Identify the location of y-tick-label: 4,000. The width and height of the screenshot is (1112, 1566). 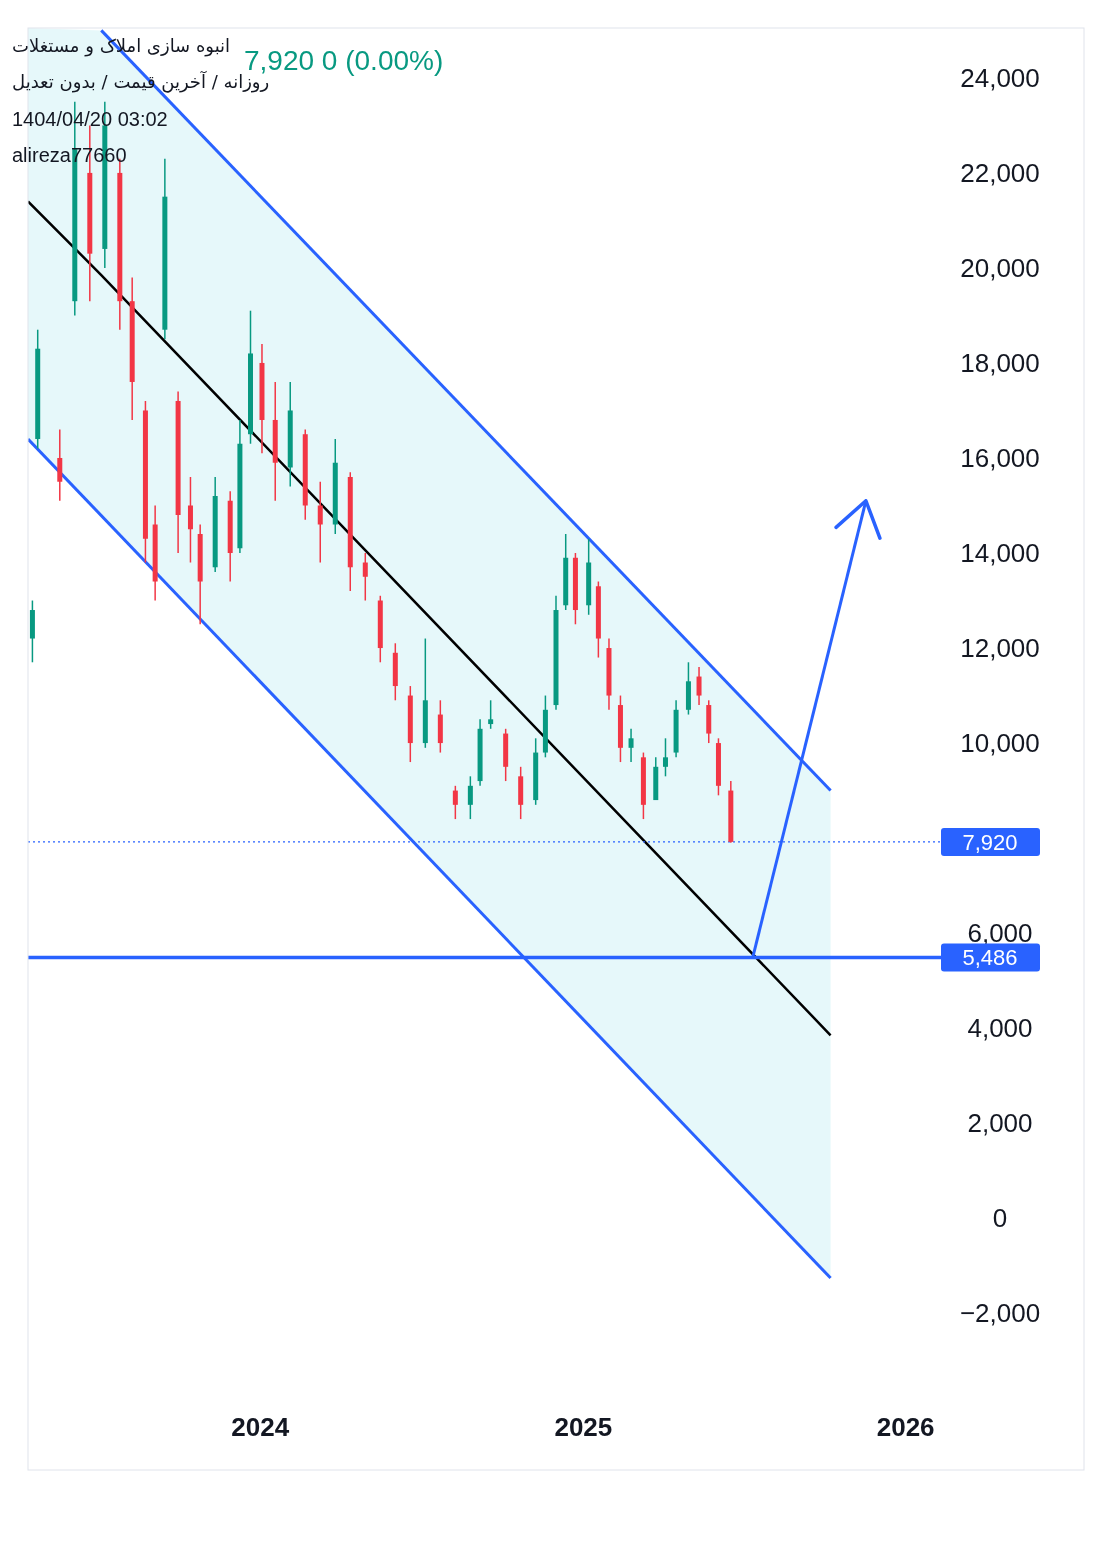
(1000, 1028).